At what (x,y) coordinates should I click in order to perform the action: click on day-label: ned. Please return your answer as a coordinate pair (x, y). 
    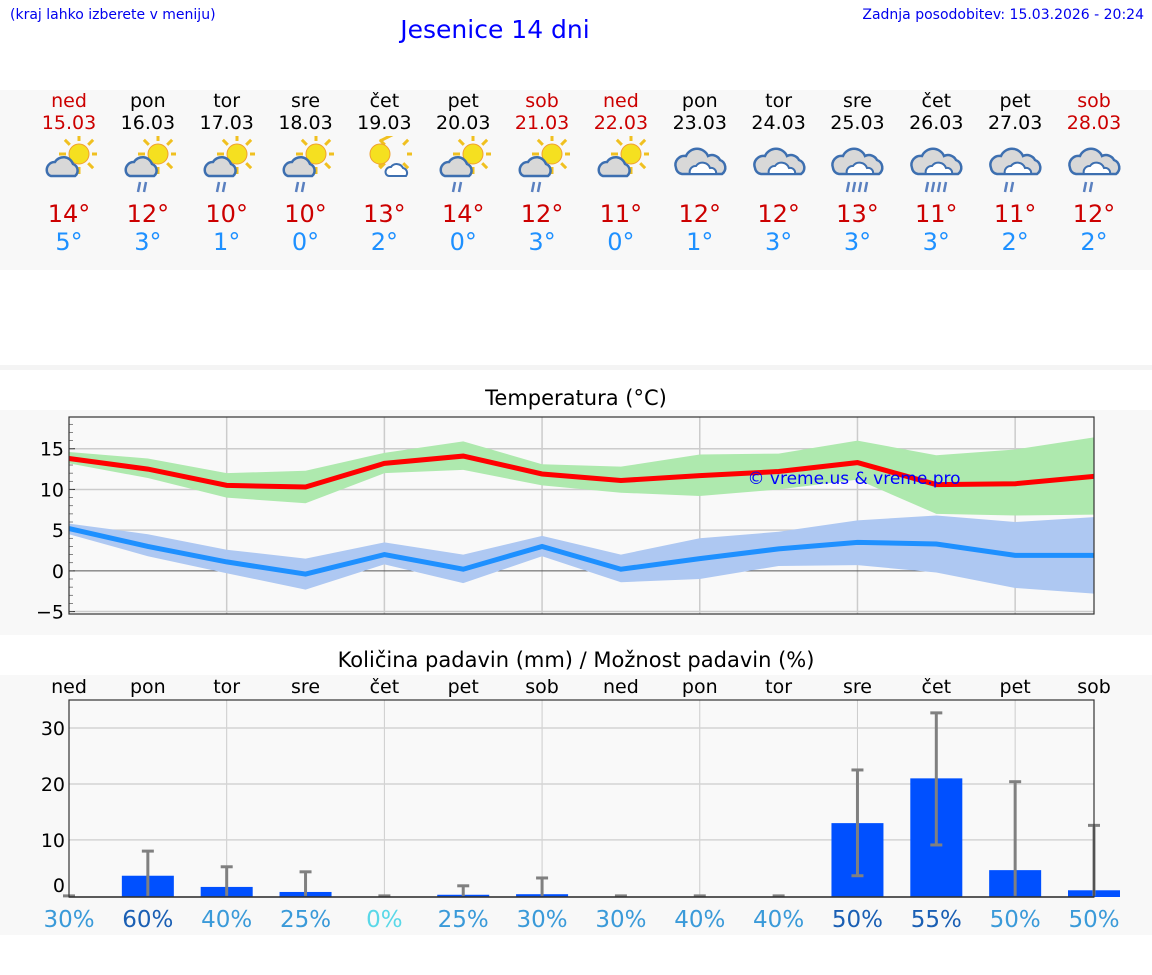
    Looking at the image, I should click on (69, 687).